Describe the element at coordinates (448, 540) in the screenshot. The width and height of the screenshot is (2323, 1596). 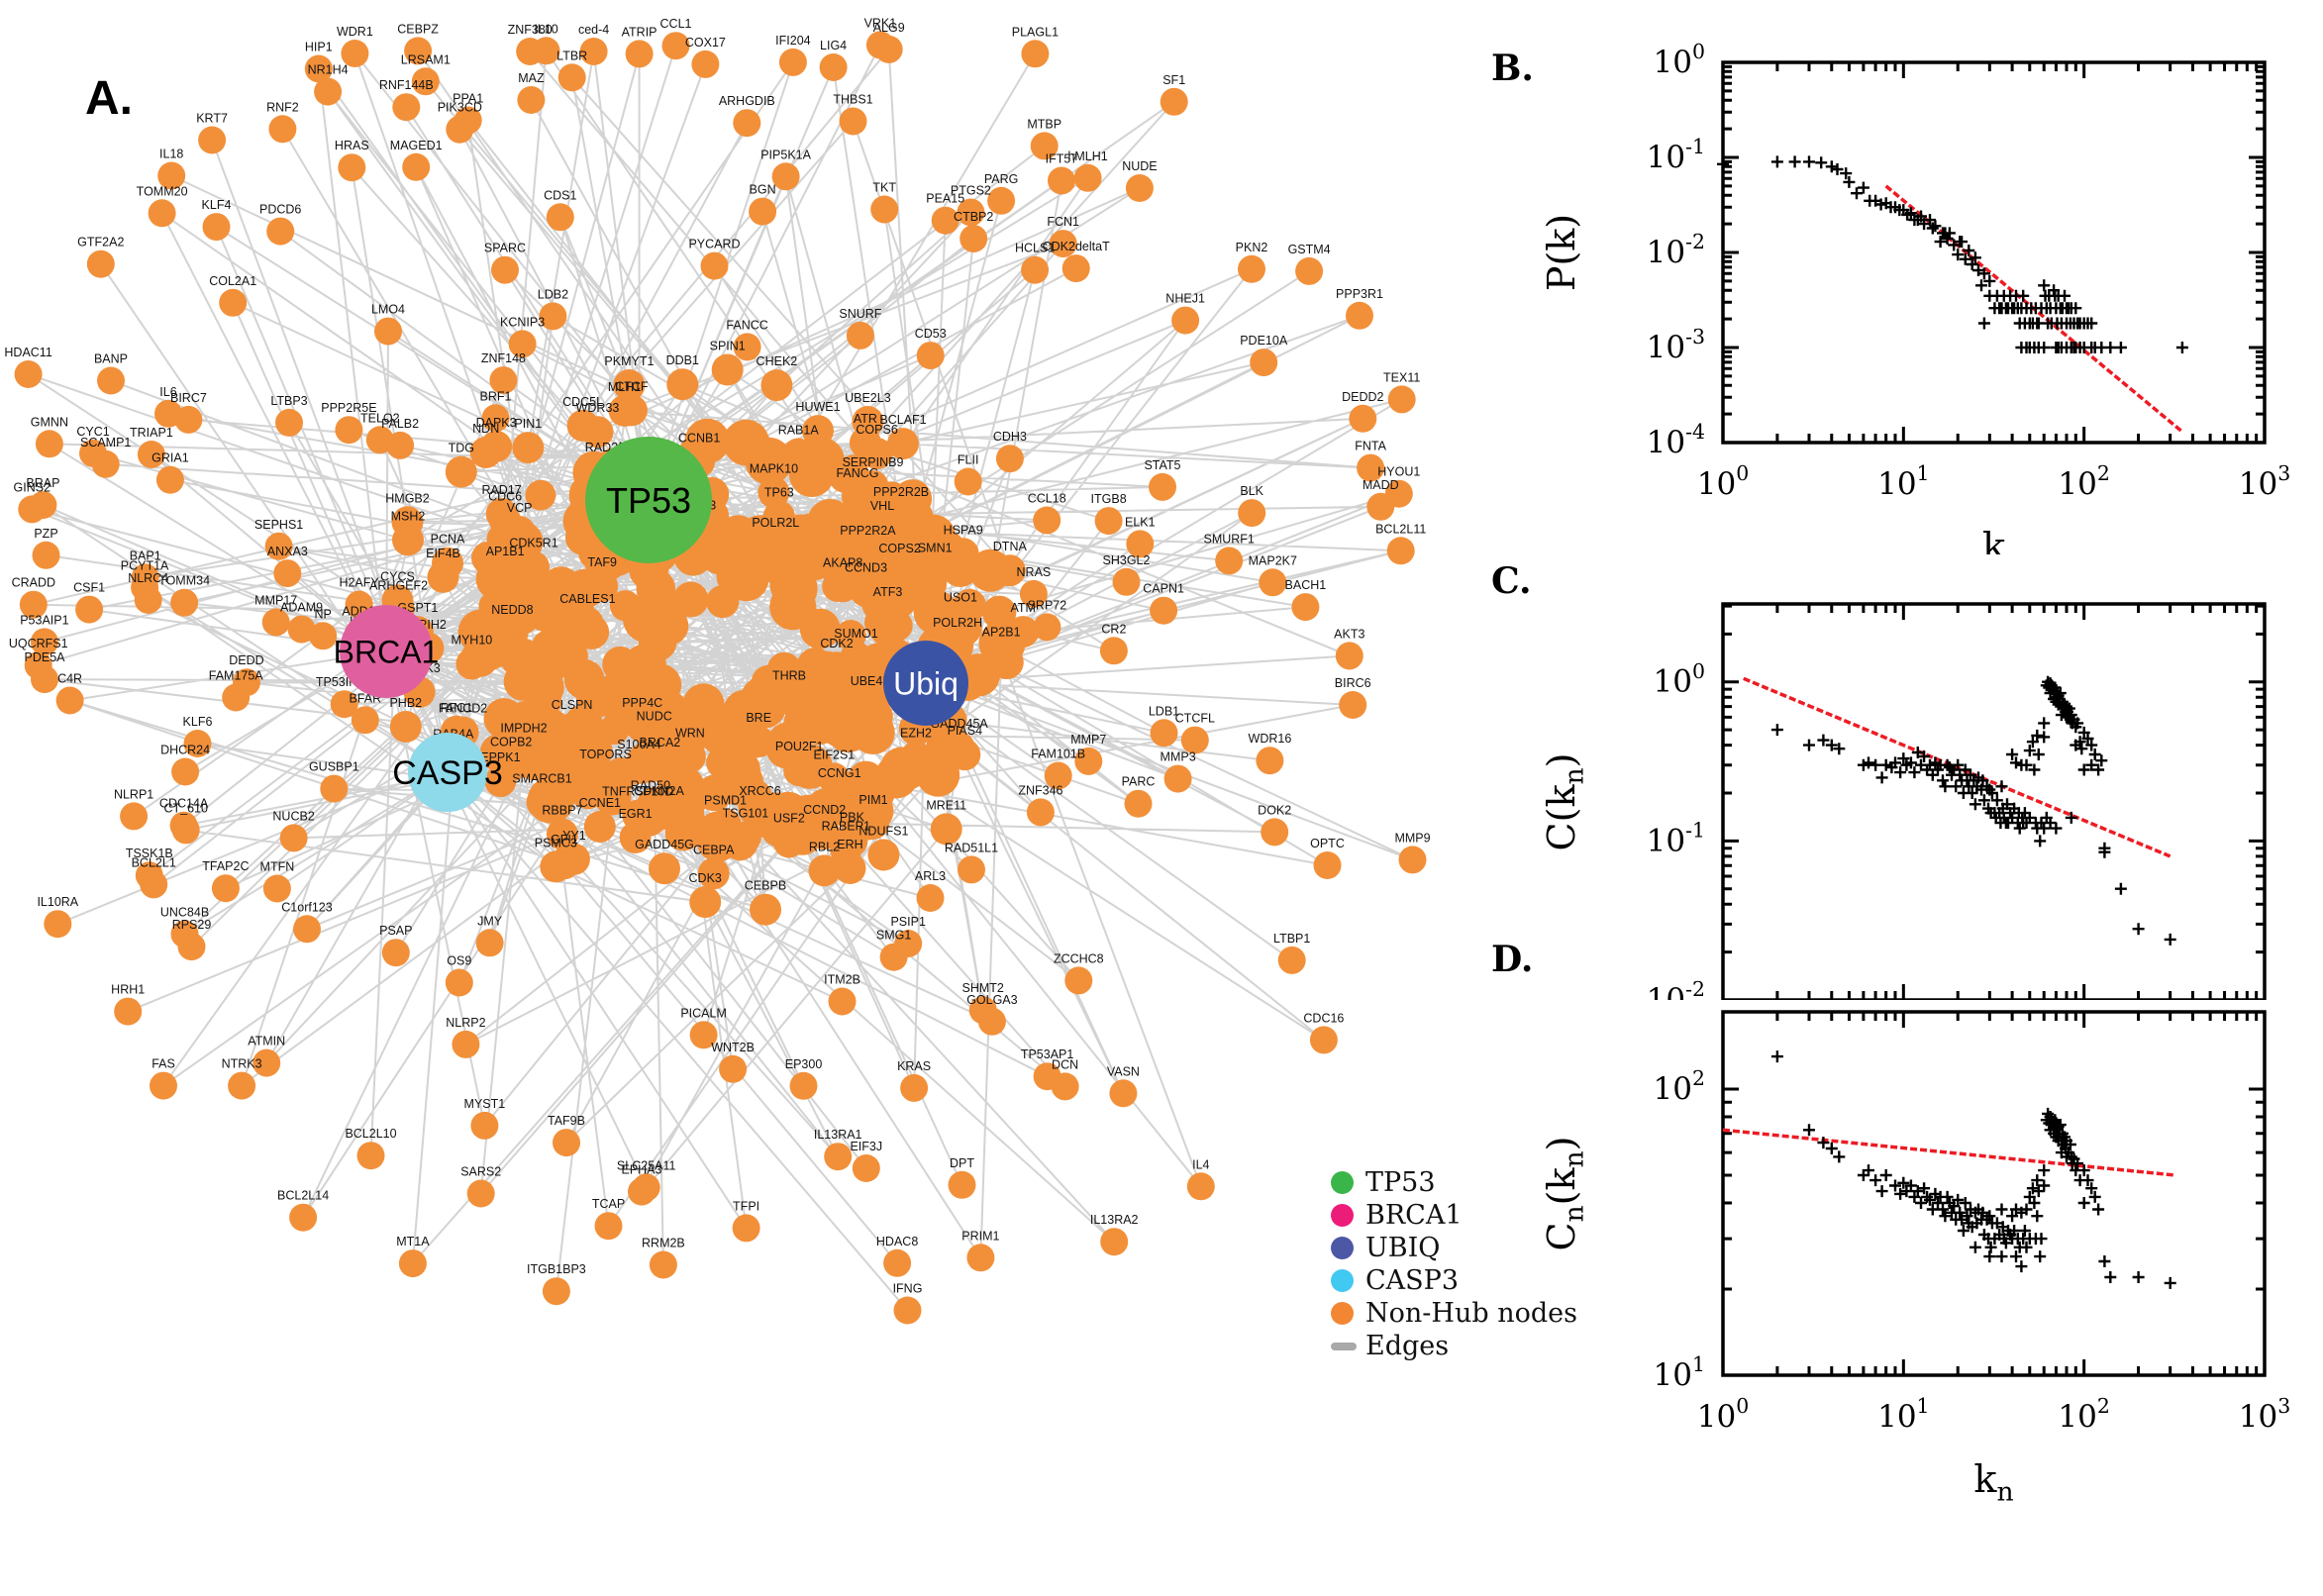
I see `network-node-label: PCNA` at that location.